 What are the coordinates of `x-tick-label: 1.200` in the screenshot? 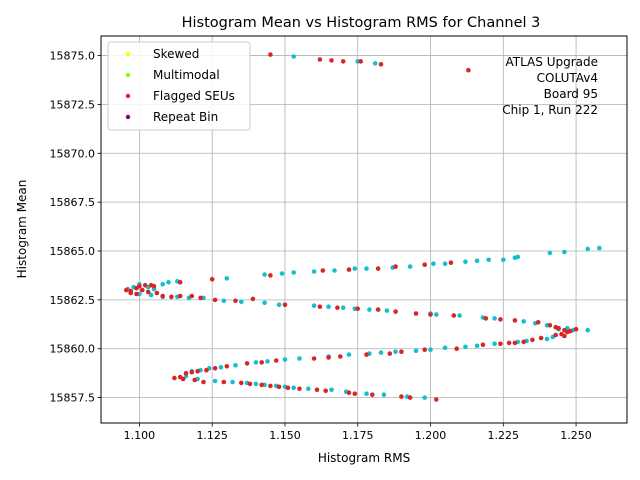 It's located at (431, 435).